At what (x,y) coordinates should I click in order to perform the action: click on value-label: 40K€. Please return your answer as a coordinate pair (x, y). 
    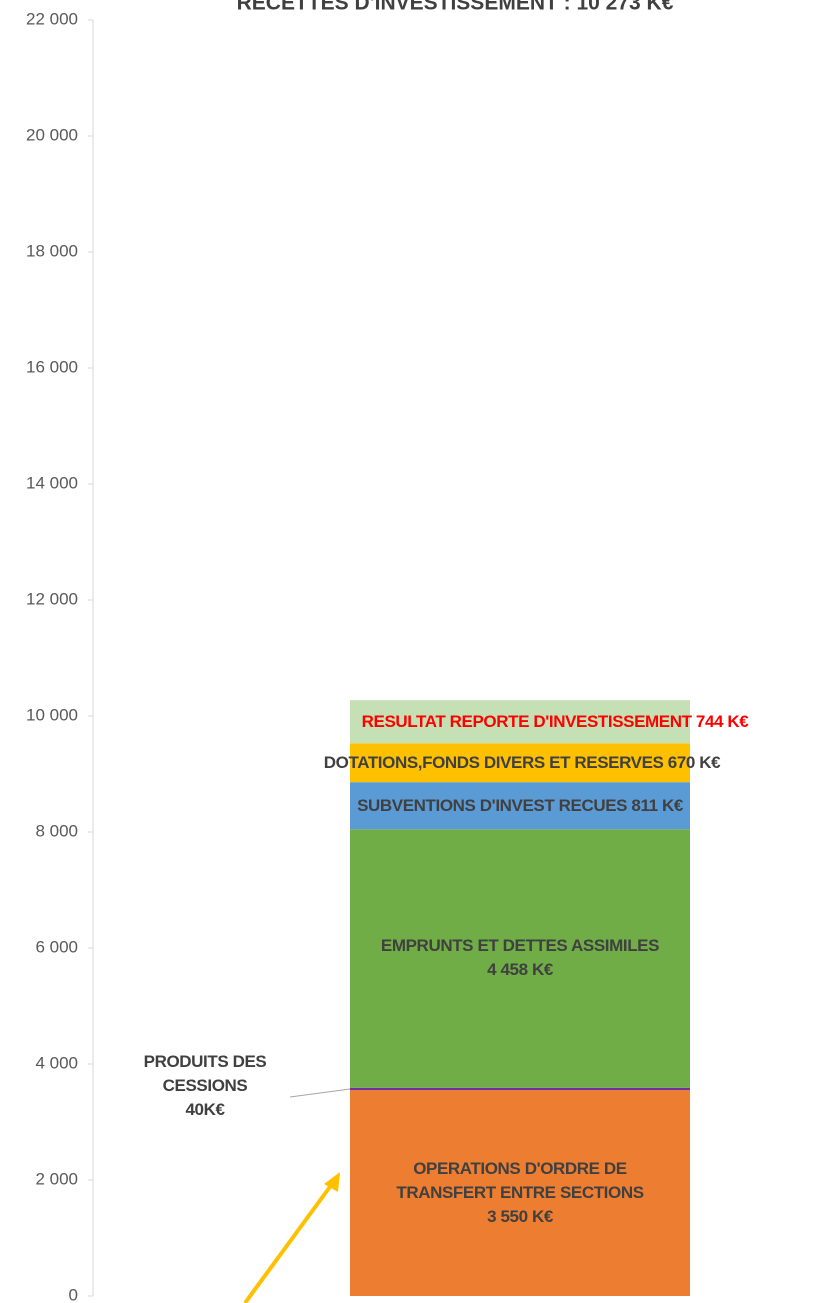
    Looking at the image, I should click on (205, 1109).